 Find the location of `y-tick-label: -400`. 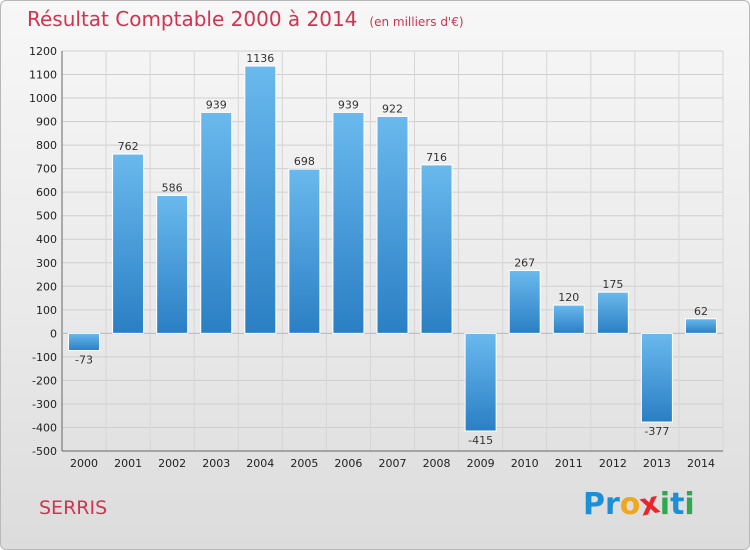

y-tick-label: -400 is located at coordinates (44, 427).